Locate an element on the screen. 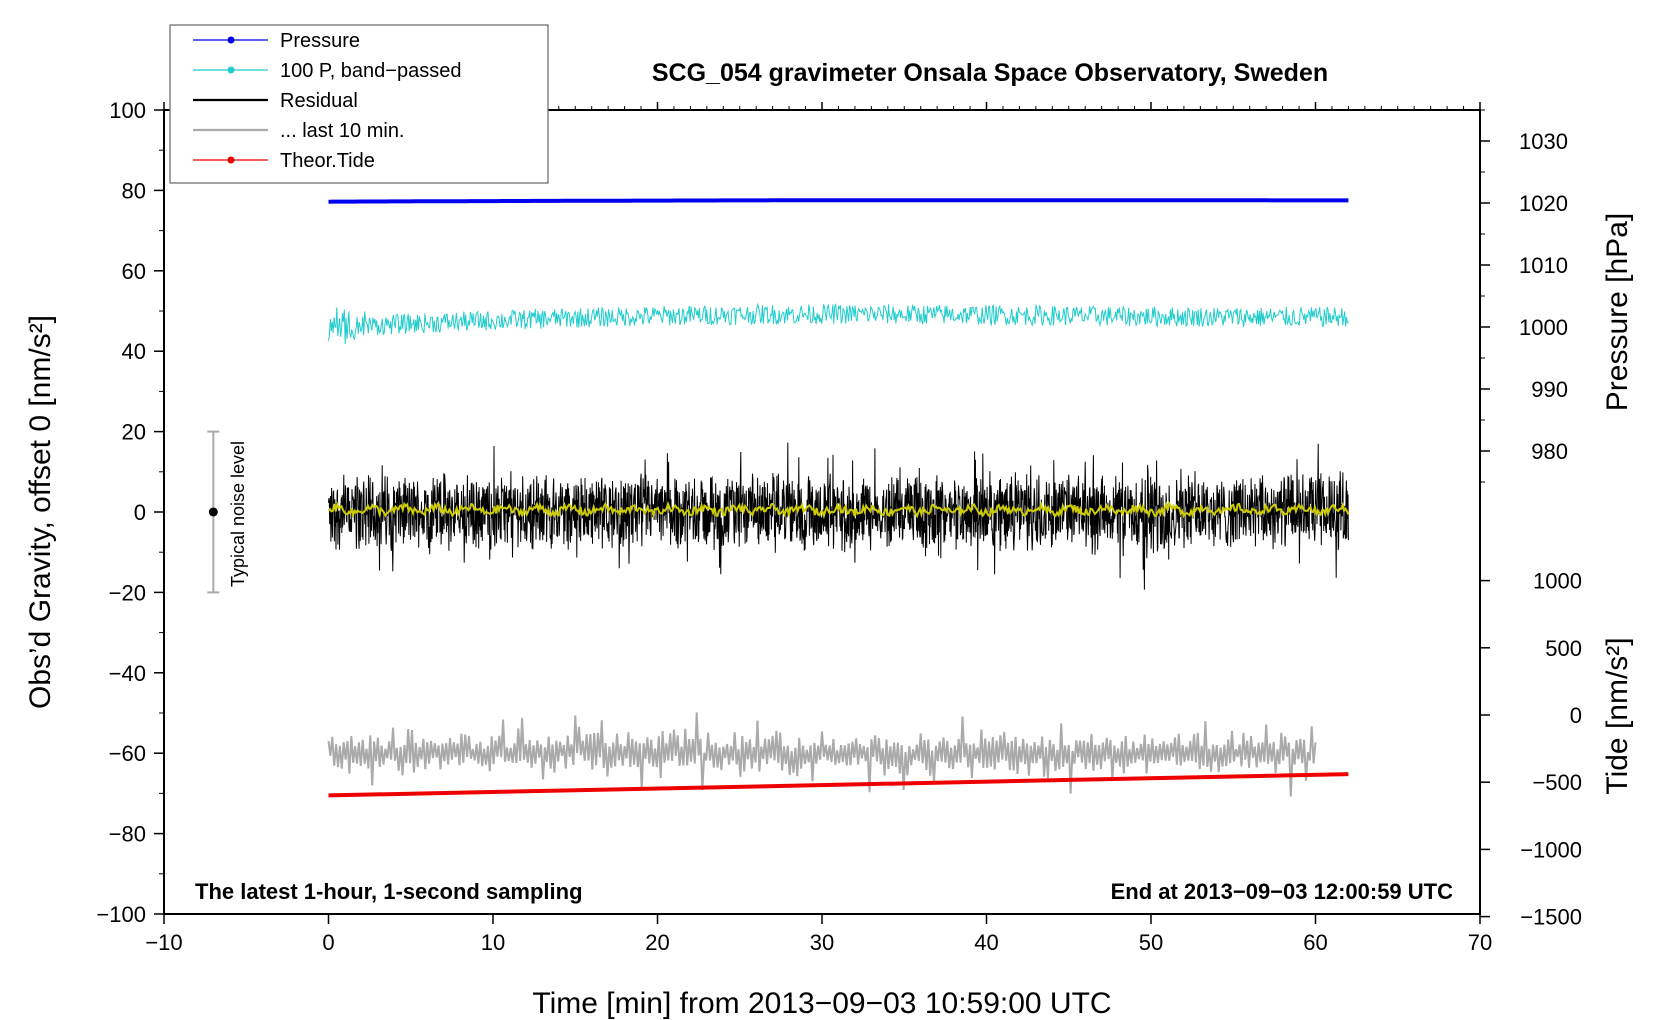 The image size is (1660, 1020). legend-label: ... last 10 min. is located at coordinates (342, 131).